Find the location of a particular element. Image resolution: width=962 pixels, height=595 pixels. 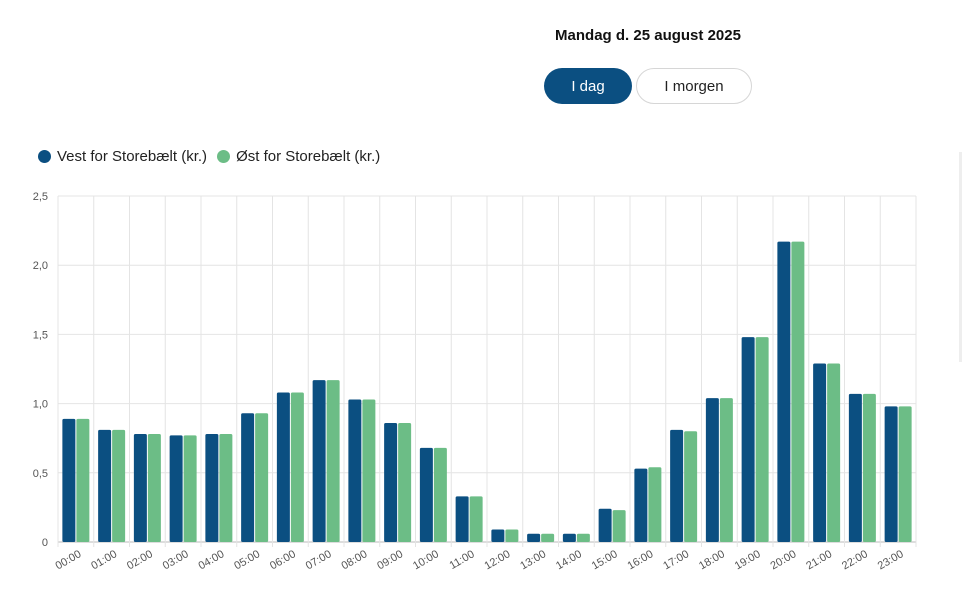

scrollbar is located at coordinates (960, 257).